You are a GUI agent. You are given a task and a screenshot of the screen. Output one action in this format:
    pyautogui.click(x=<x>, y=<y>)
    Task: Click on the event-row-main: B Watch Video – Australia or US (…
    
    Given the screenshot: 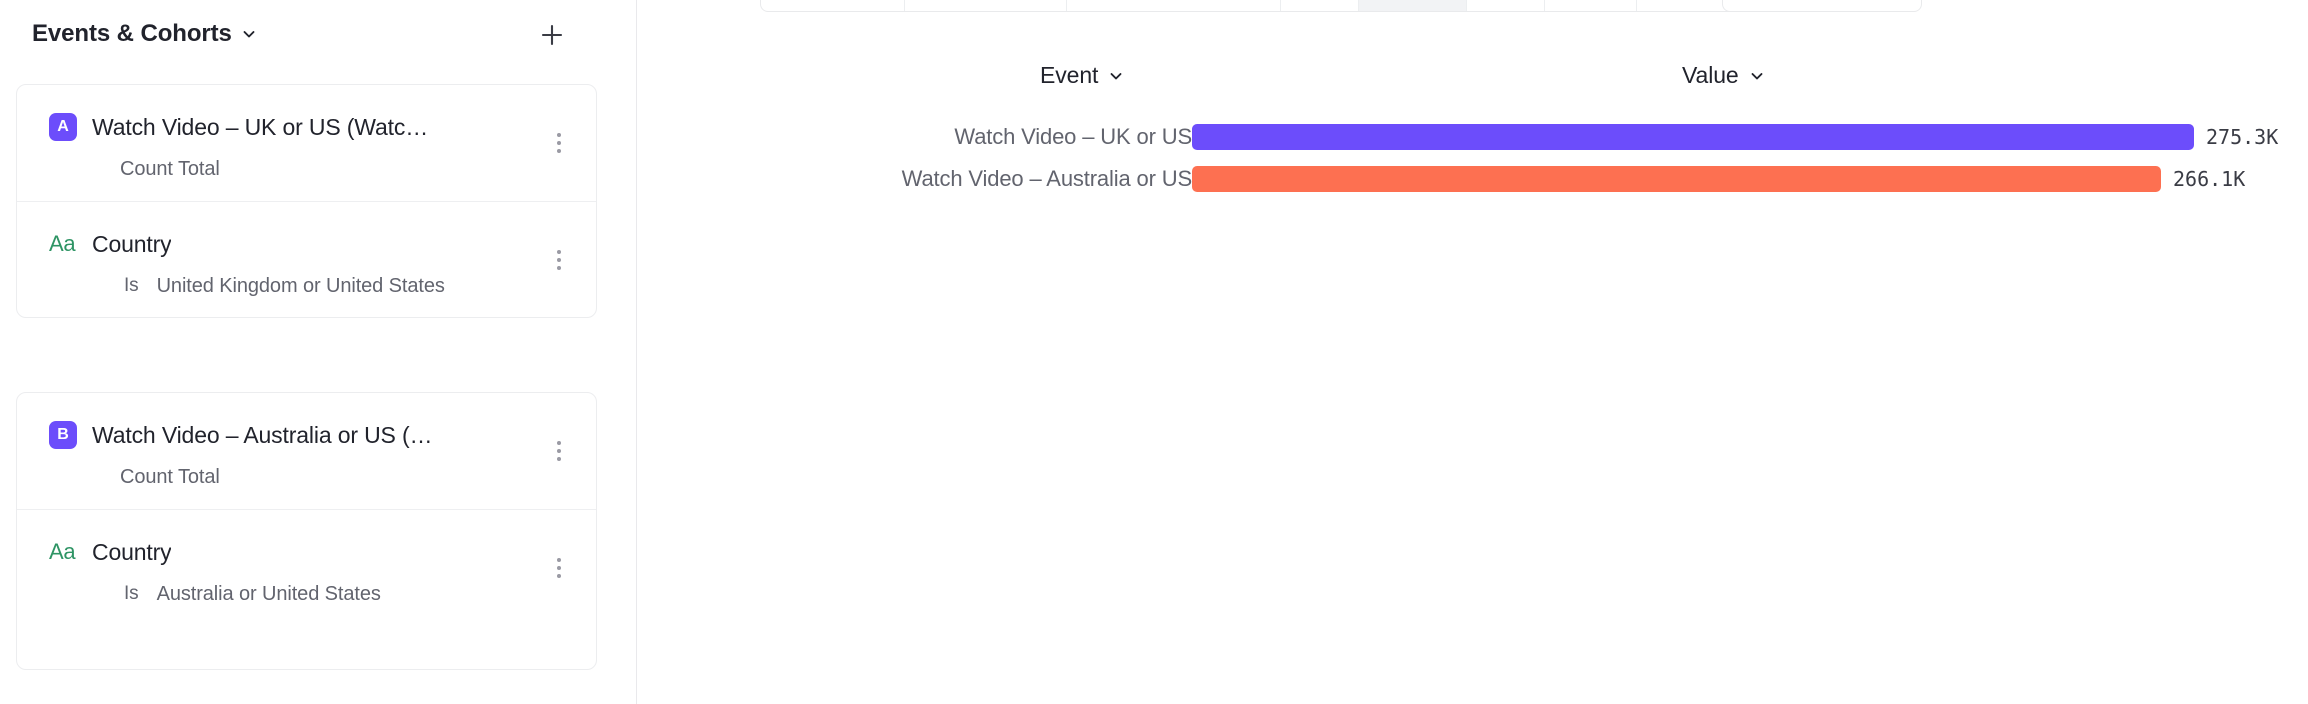 What is the action you would take?
    pyautogui.click(x=306, y=435)
    